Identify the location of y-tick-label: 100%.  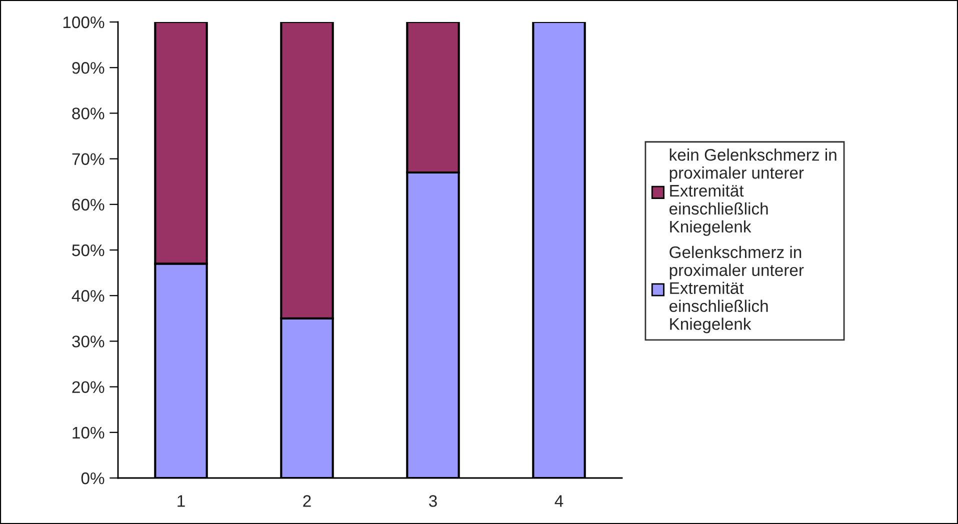
(83, 22).